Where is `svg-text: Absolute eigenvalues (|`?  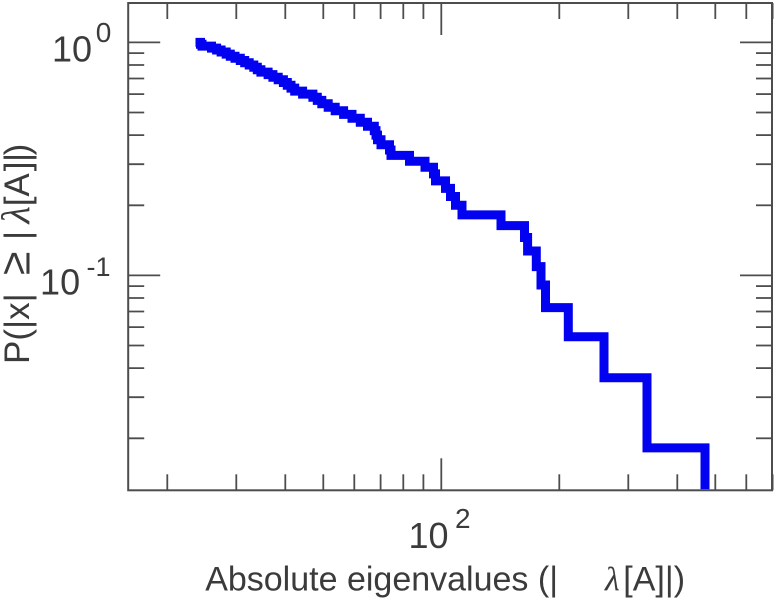
svg-text: Absolute eigenvalues (| is located at coordinates (381, 580).